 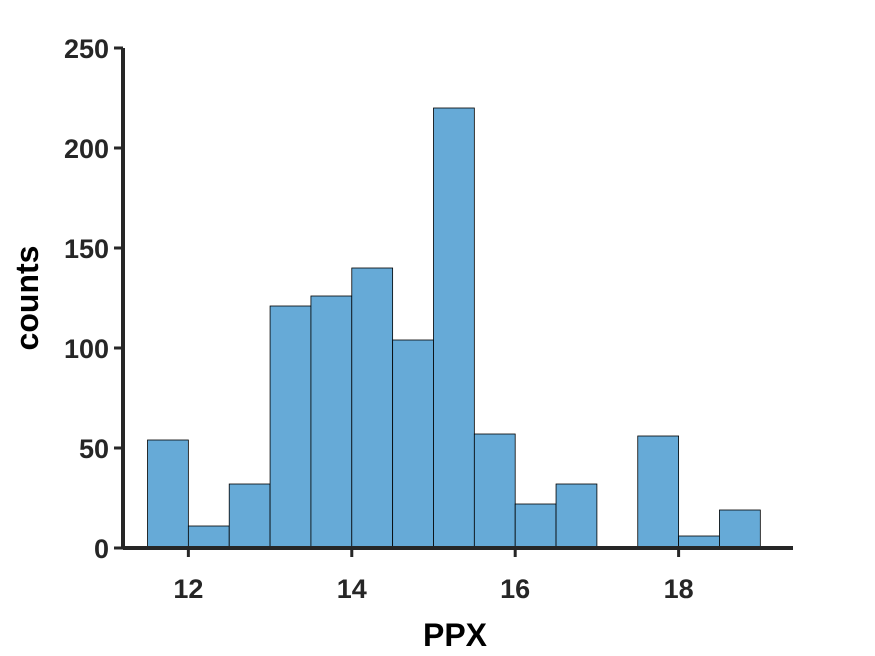 What do you see at coordinates (86, 249) in the screenshot?
I see `y-tick-label: 150` at bounding box center [86, 249].